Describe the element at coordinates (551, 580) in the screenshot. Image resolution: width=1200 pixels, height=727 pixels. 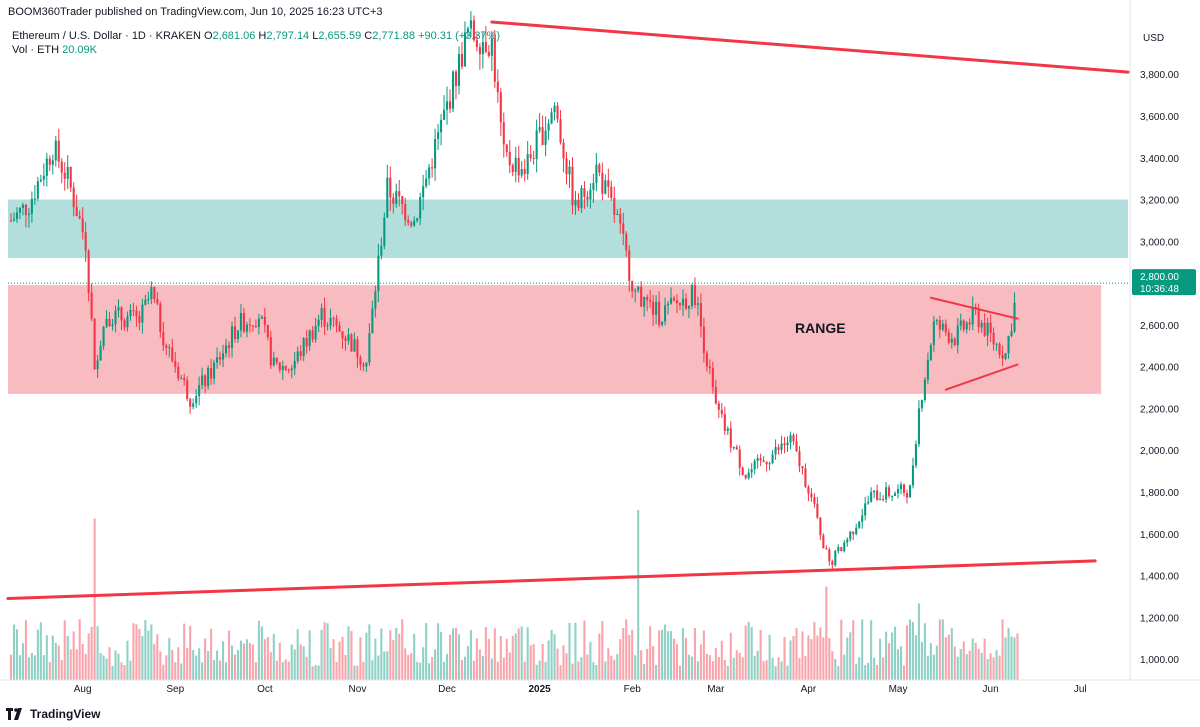
I see `lower-trendline` at that location.